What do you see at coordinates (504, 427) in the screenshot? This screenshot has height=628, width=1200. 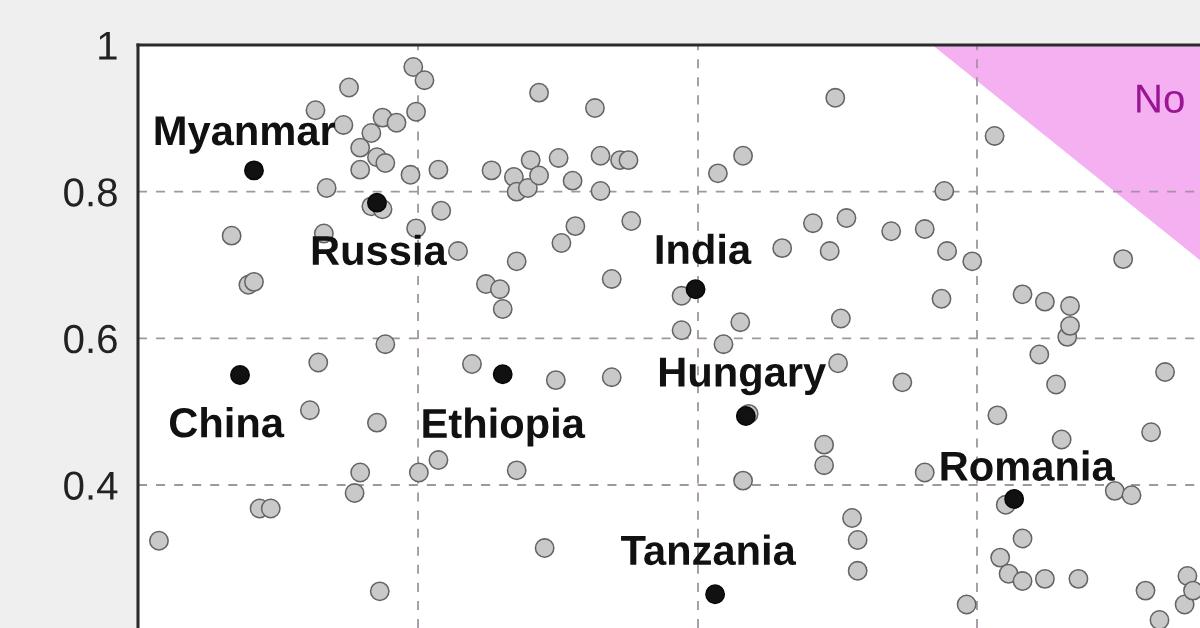 I see `data-label: Ethiopia` at bounding box center [504, 427].